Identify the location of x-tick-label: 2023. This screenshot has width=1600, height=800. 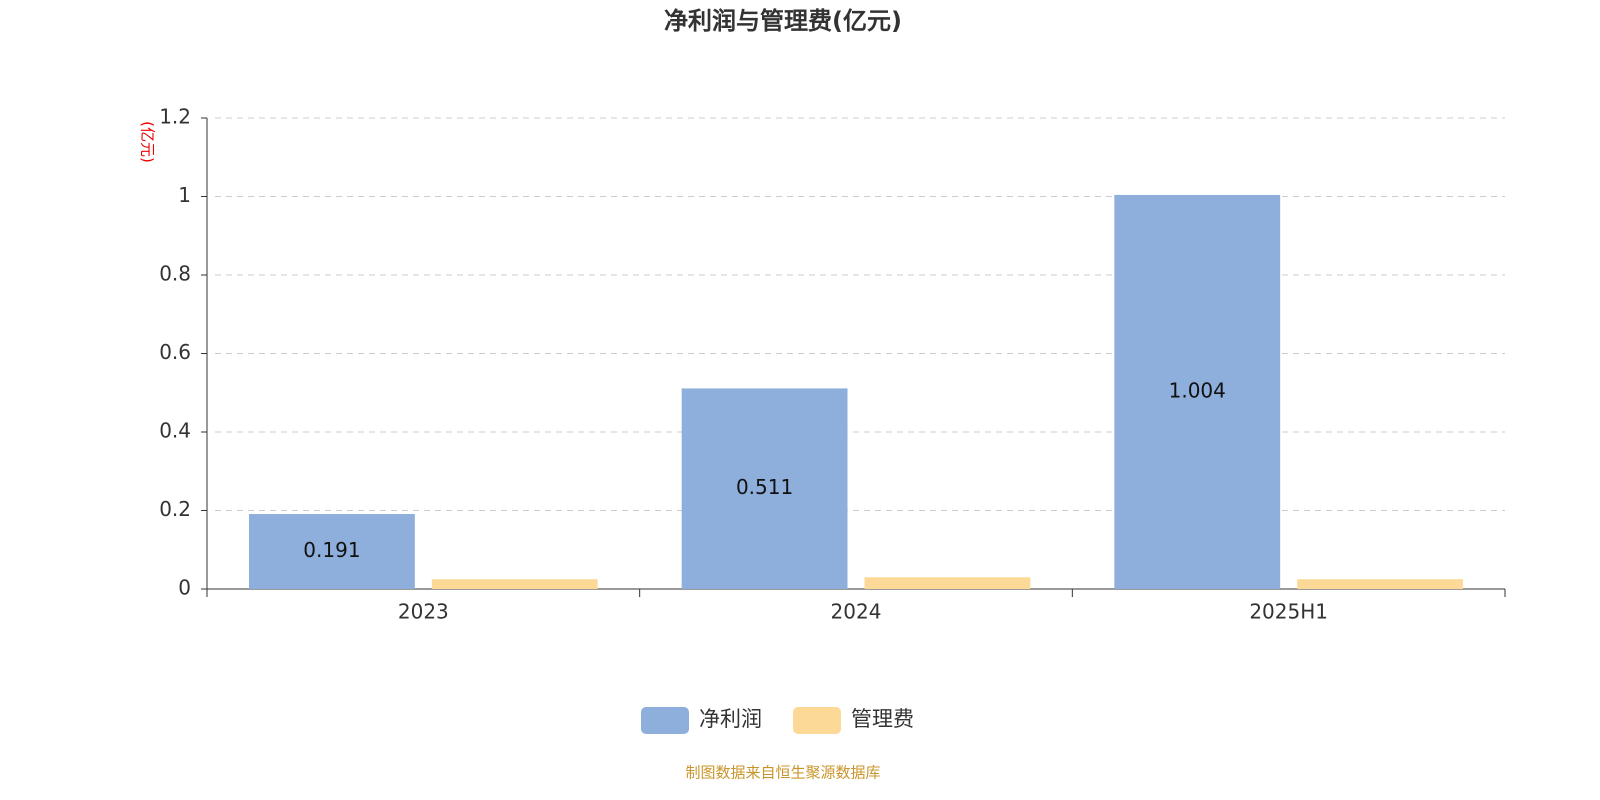
(423, 612).